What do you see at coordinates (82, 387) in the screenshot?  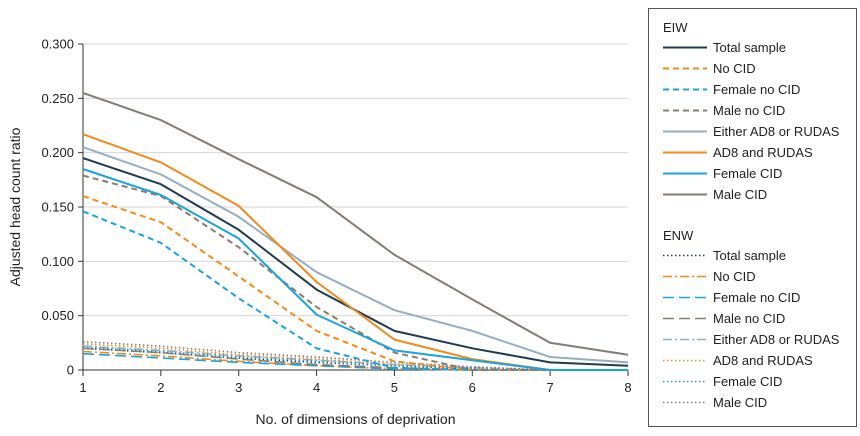 I see `x-tick-label: 1` at bounding box center [82, 387].